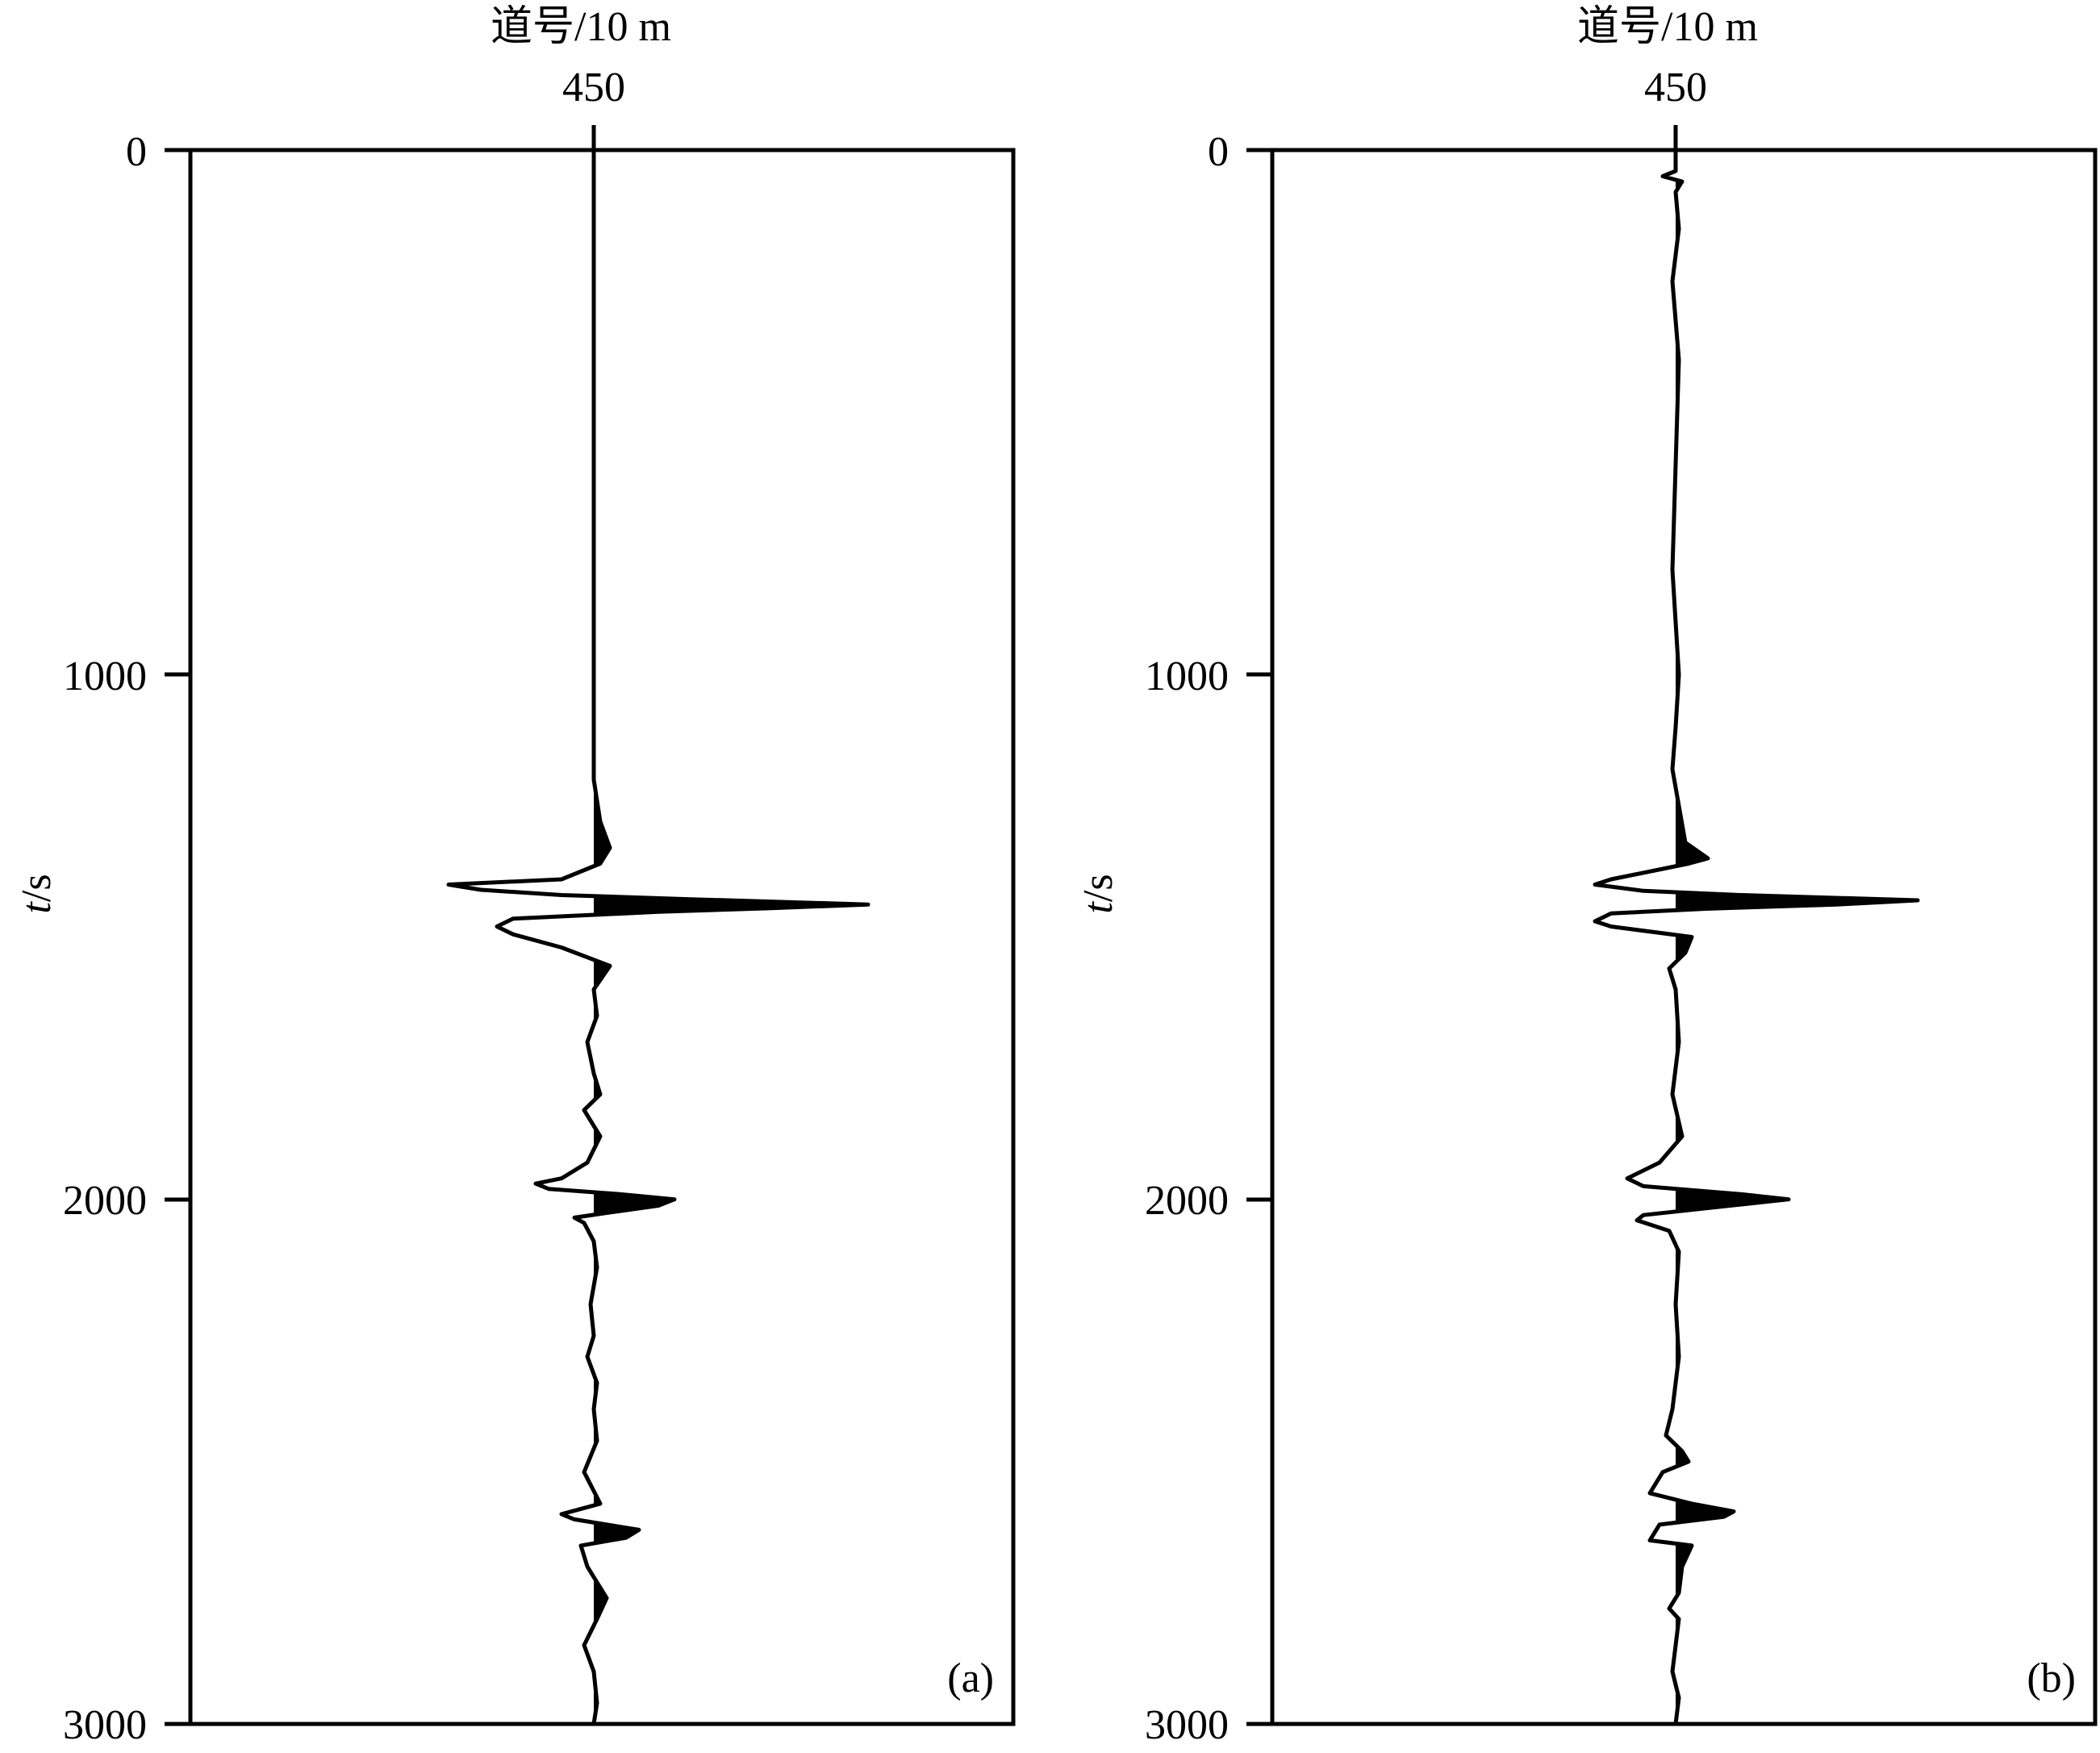  I want to click on panel-b-ylabel-var: t, so click(1098, 907).